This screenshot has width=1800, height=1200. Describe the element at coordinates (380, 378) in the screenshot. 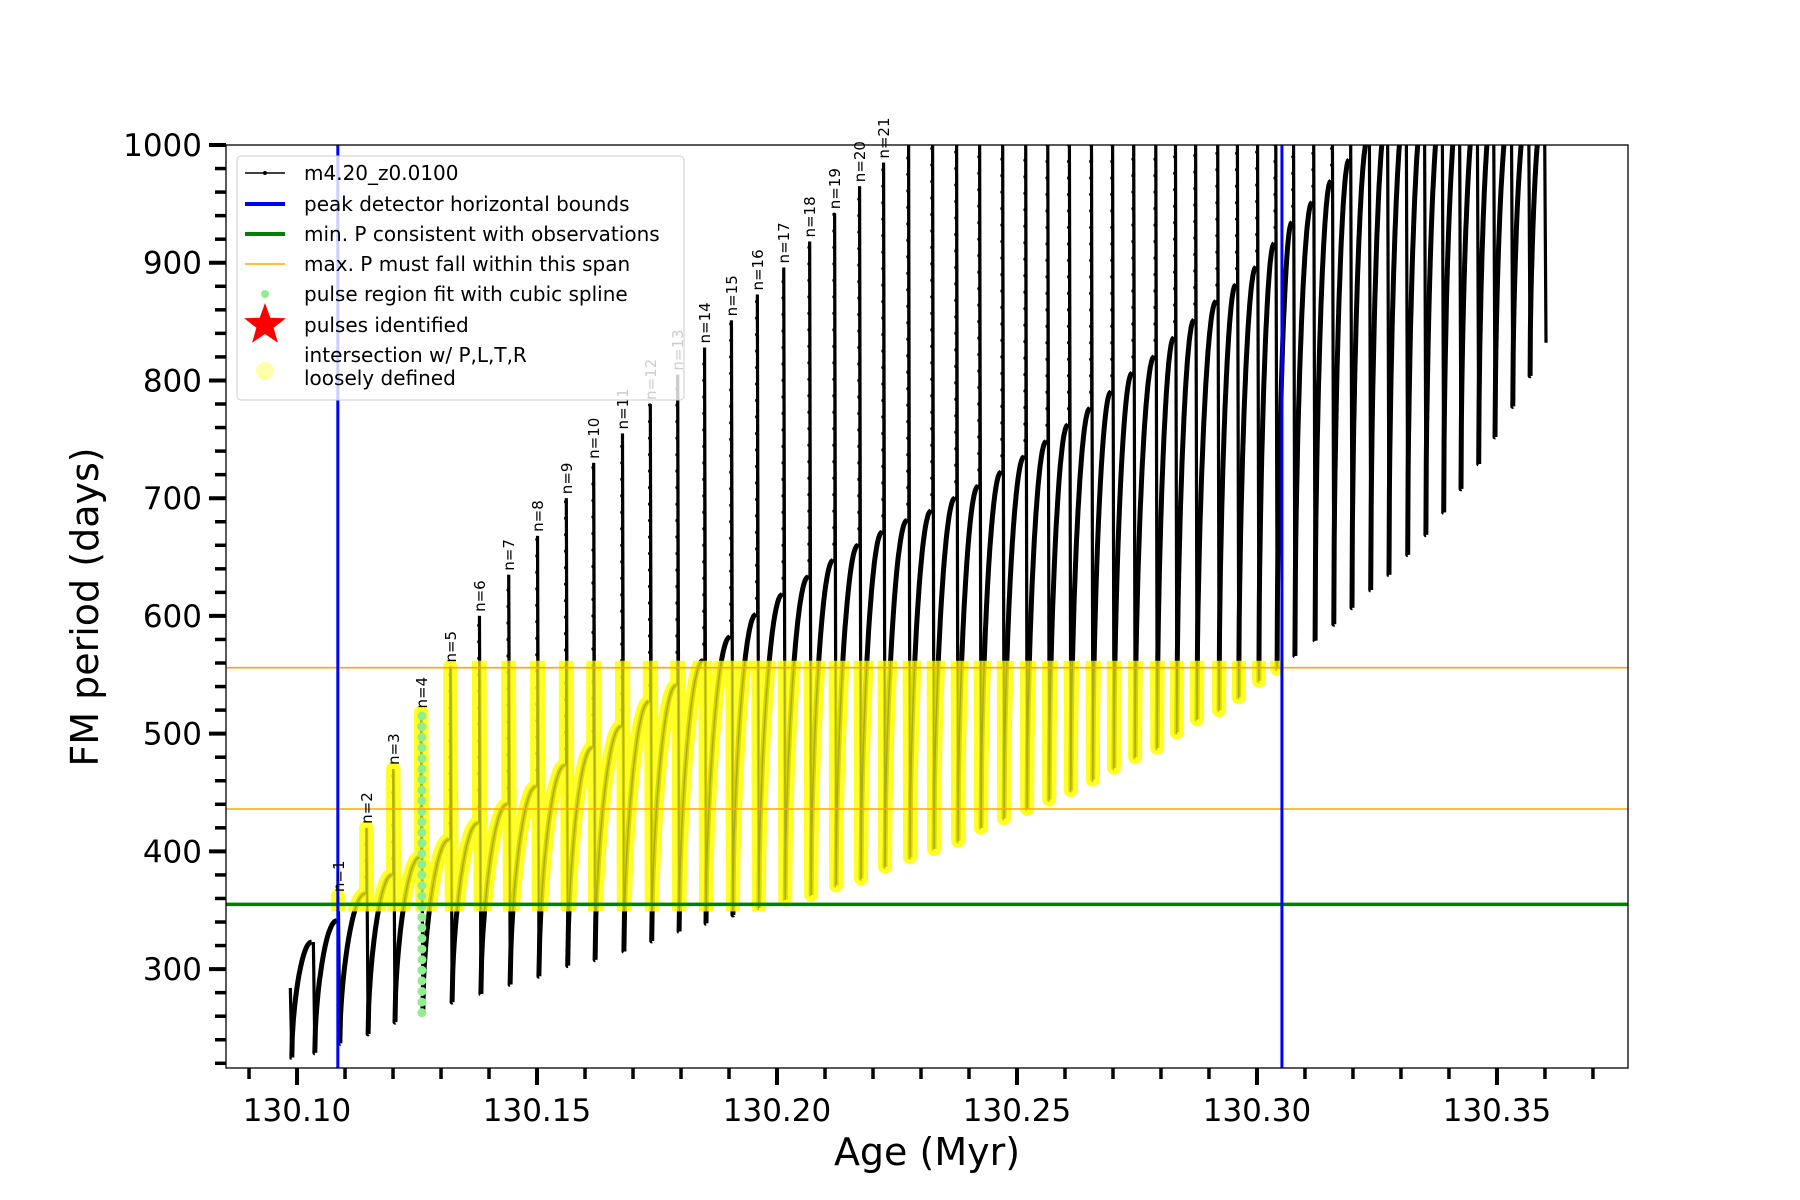

I see `legend-label-line2: loosely defined` at that location.